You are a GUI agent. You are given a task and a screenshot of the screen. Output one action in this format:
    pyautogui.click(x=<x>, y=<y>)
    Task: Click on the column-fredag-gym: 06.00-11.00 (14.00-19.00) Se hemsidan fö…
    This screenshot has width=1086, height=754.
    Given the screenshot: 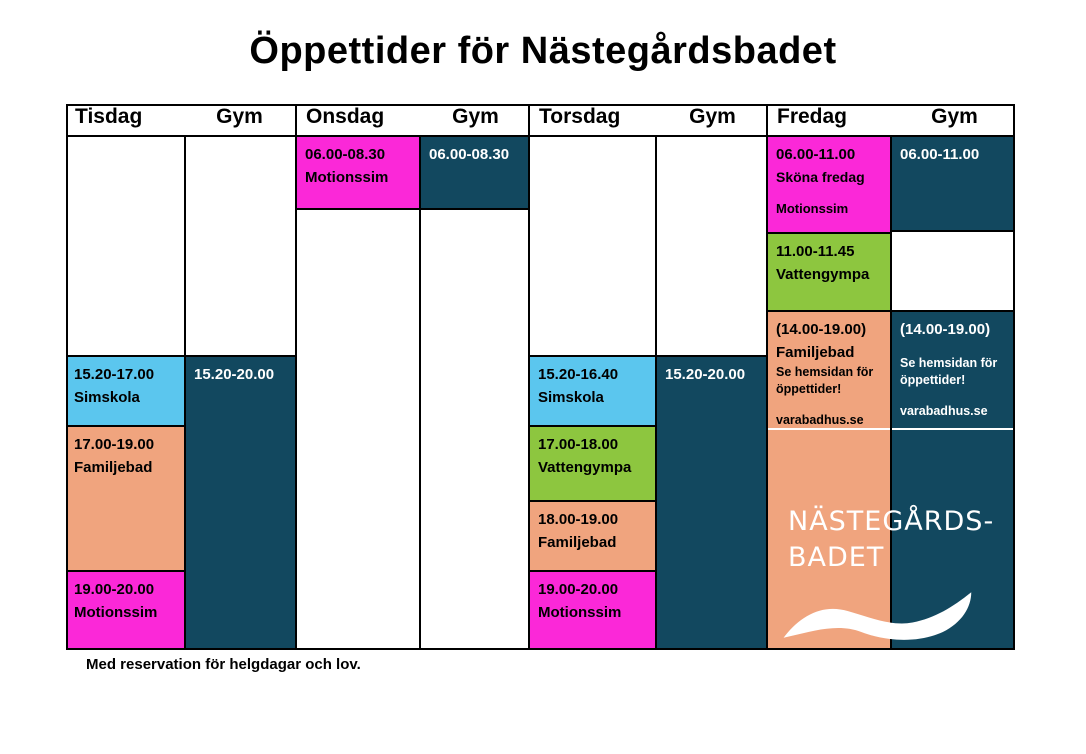 What is the action you would take?
    pyautogui.click(x=952, y=393)
    